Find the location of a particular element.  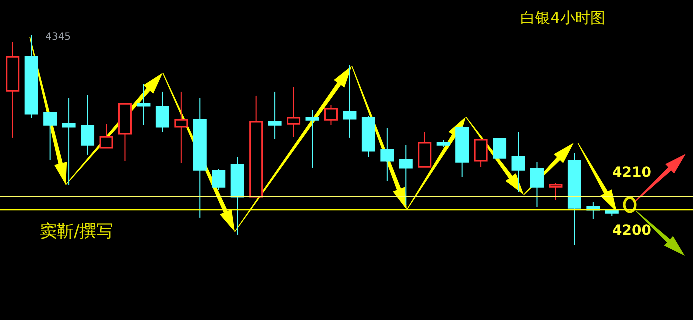

annotation: 4210 is located at coordinates (632, 173).